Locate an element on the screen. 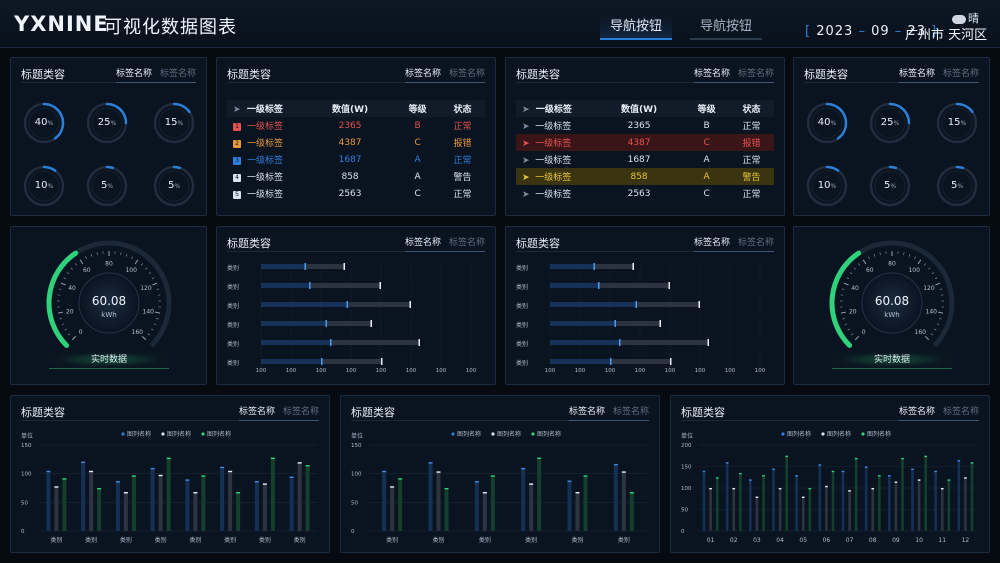 Image resolution: width=1000 pixels, height=563 pixels. category-label: 07 is located at coordinates (850, 540).